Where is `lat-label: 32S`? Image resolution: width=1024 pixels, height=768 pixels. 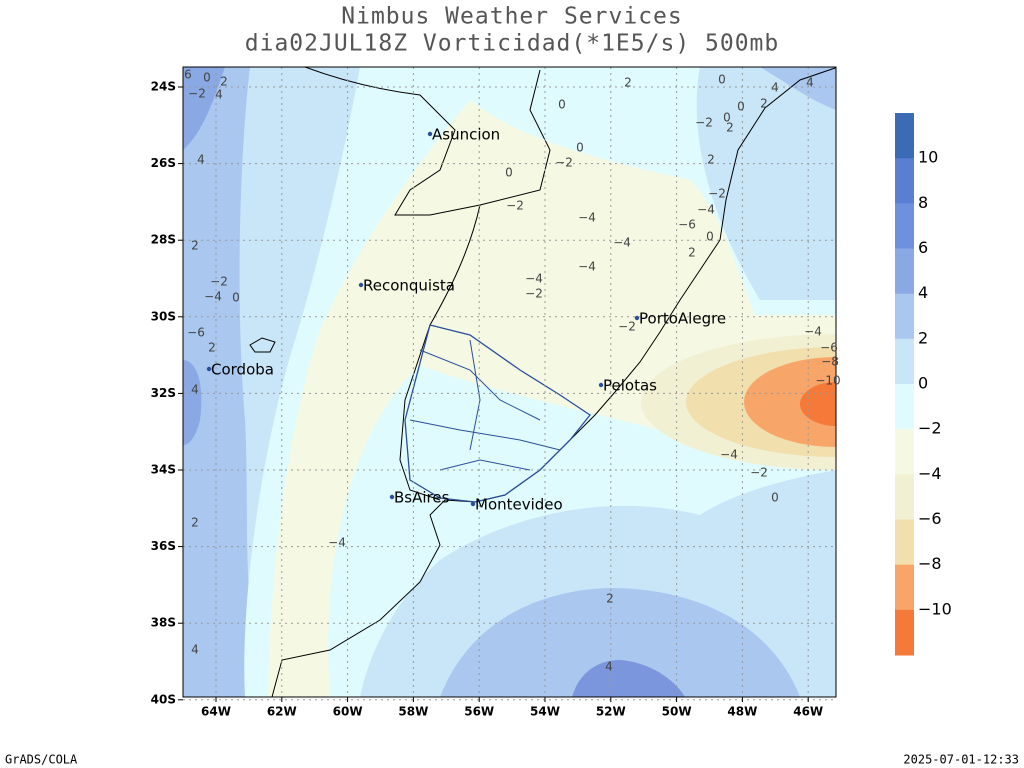 lat-label: 32S is located at coordinates (163, 393).